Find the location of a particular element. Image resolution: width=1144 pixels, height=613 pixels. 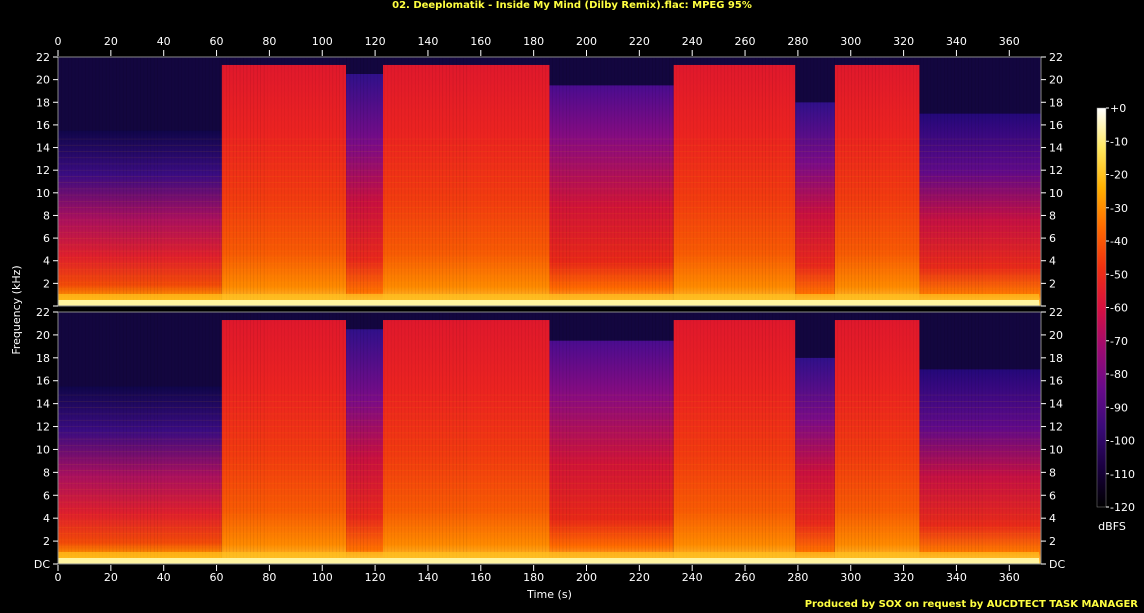

colorbar-tick-label: -120 is located at coordinates (1122, 507).